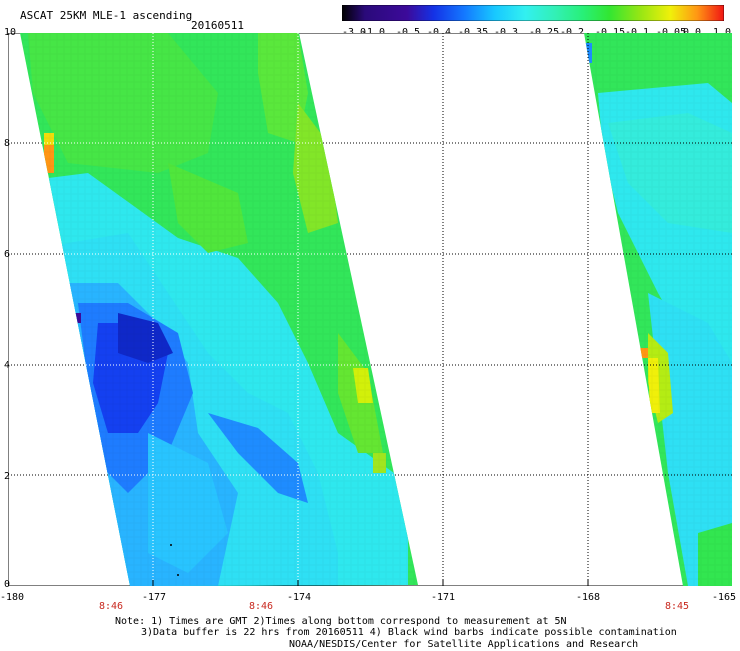 Image resolution: width=740 pixels, height=651 pixels. I want to click on lon-tick-label: -180, so click(12, 597).